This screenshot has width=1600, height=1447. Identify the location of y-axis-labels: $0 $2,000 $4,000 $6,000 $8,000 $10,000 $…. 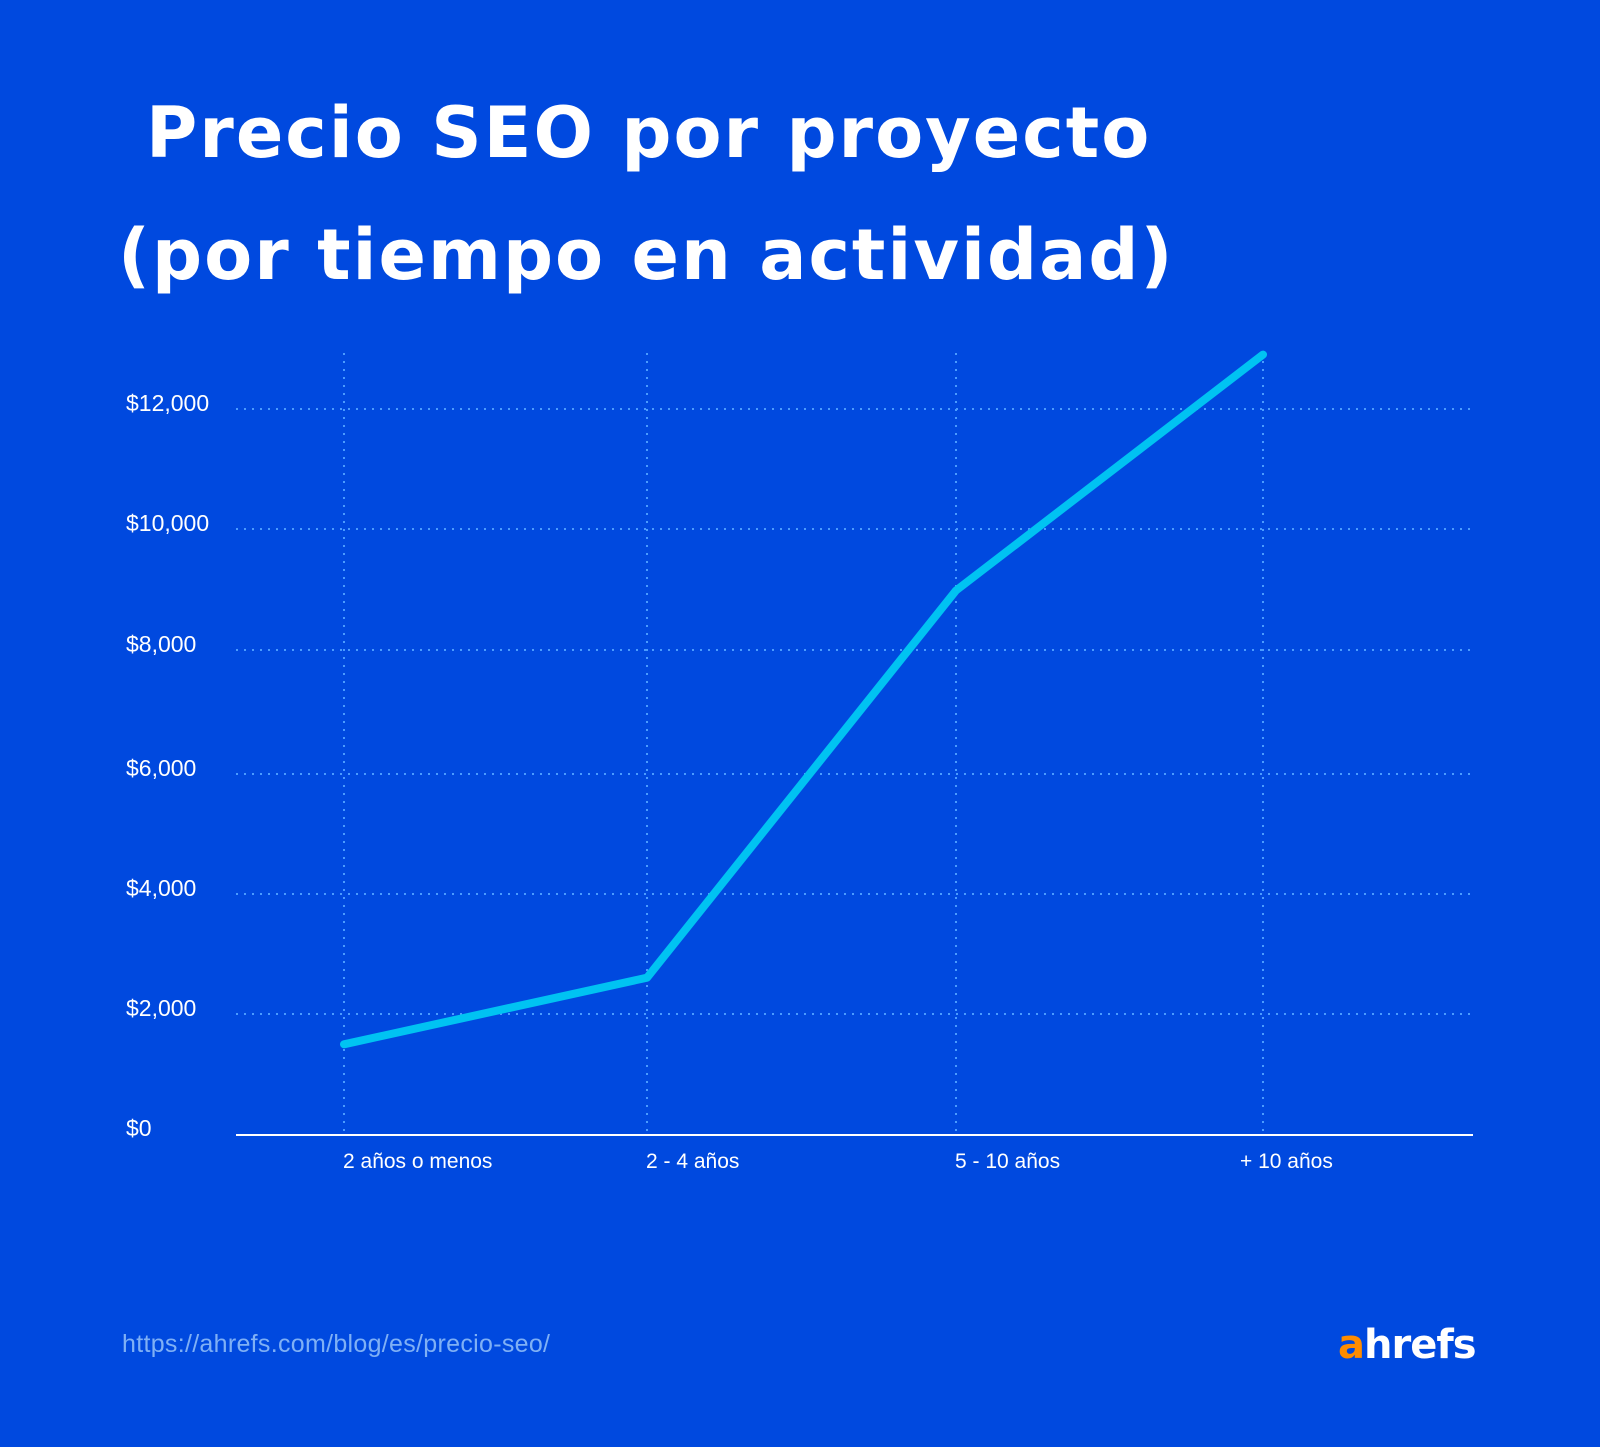
(167, 765).